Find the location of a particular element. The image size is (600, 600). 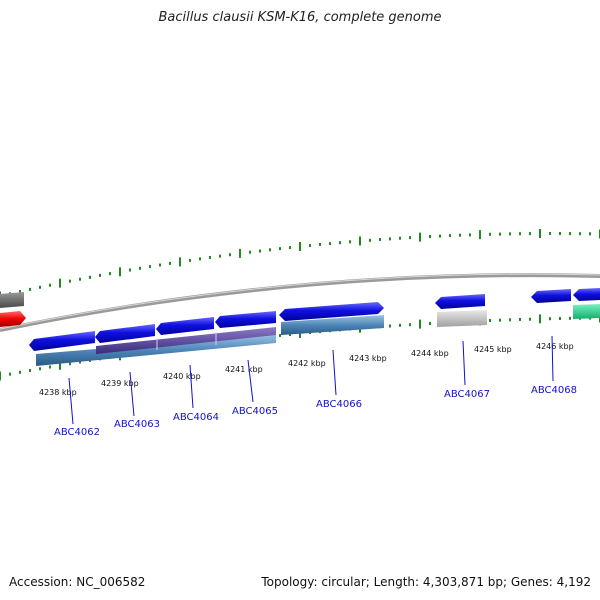

feature-gray-left is located at coordinates (12, 300).